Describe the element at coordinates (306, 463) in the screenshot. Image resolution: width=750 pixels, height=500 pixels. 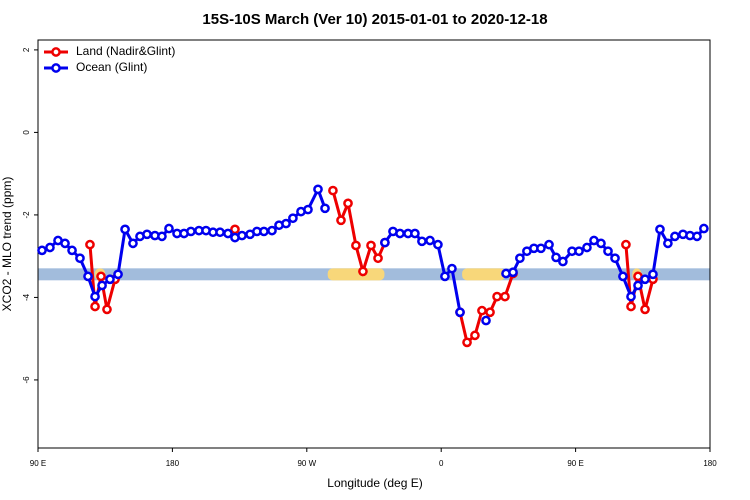
I see `x-tick-label: 90 W` at that location.